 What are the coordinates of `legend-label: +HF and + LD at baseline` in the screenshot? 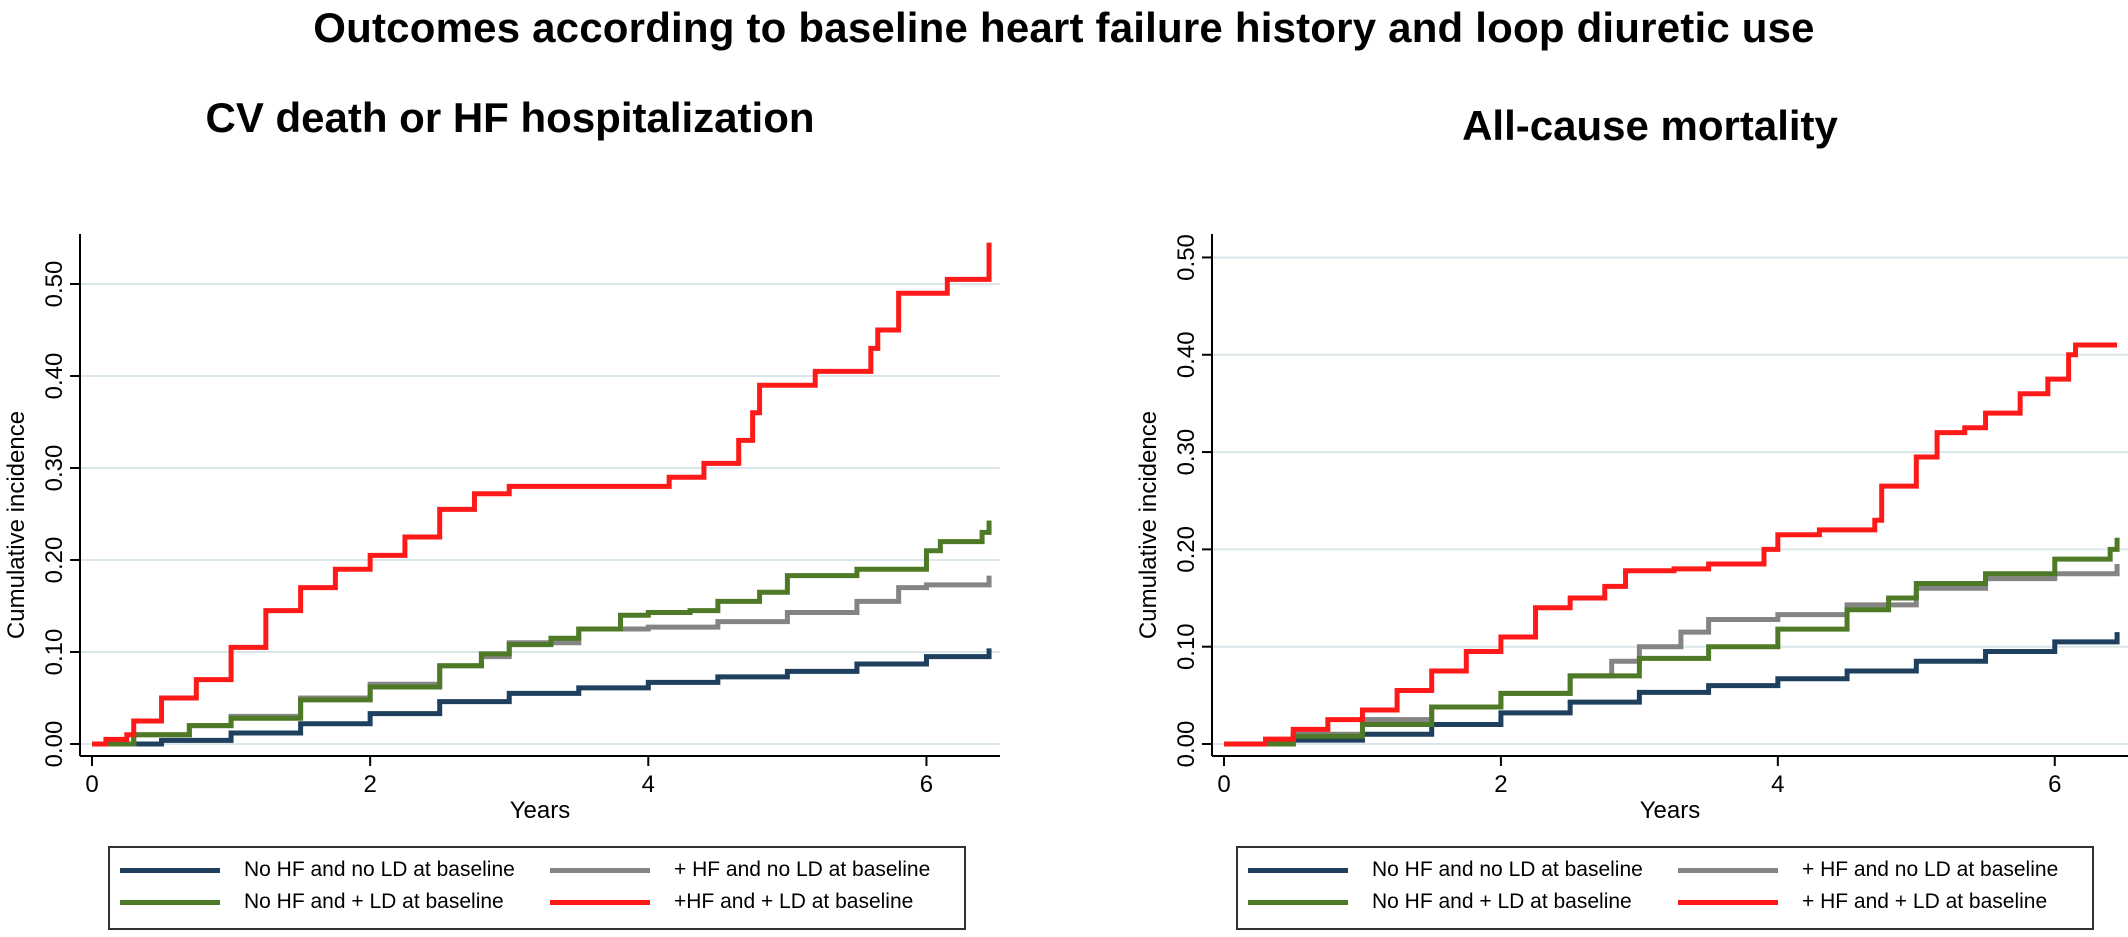 It's located at (794, 901).